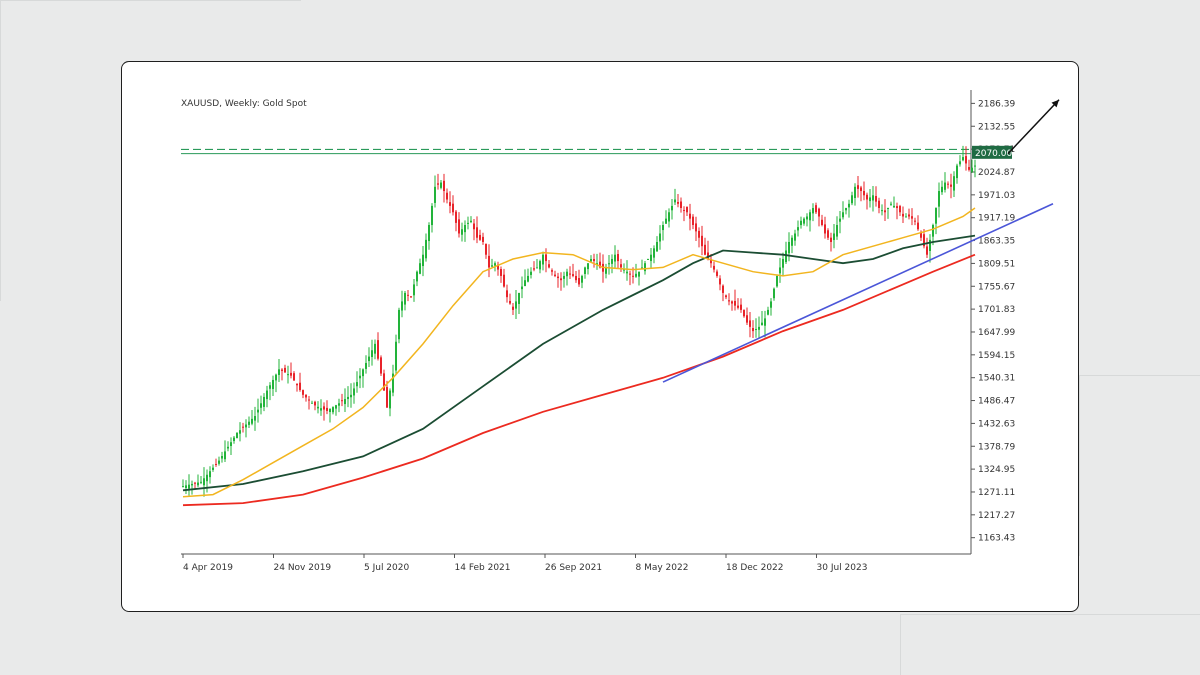 The width and height of the screenshot is (1200, 675). I want to click on y-tick-label: 1271.11, so click(996, 493).